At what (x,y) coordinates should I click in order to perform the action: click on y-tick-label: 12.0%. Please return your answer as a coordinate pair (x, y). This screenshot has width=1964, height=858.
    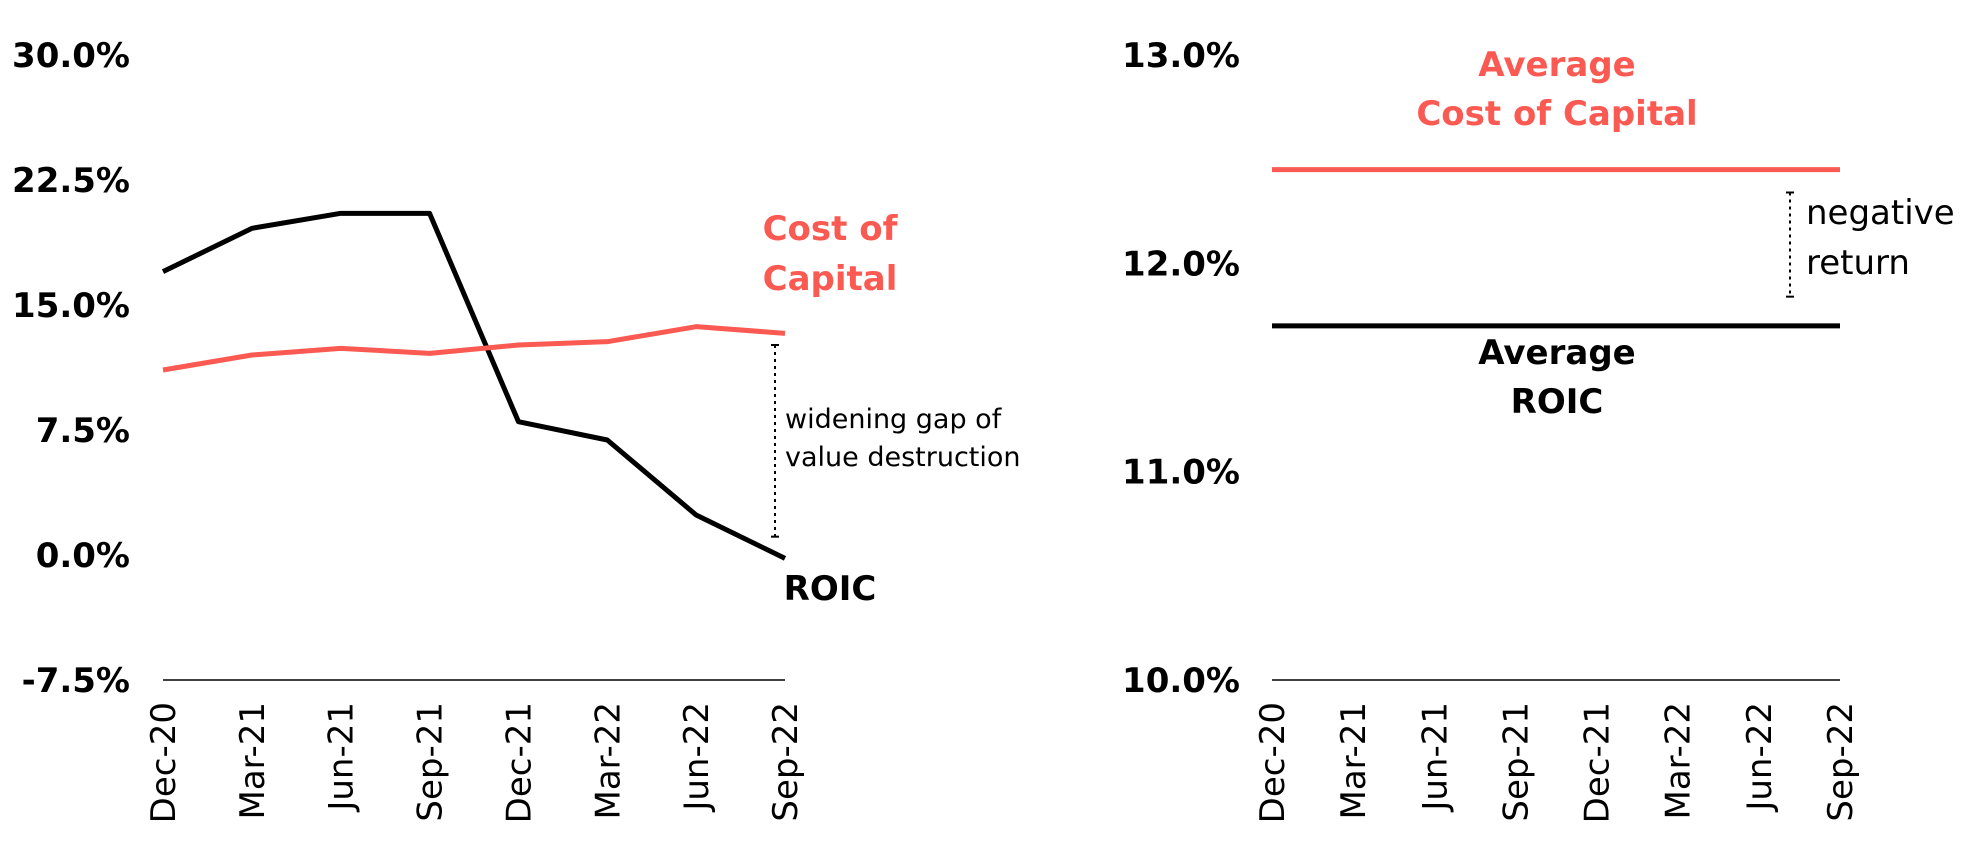
    Looking at the image, I should click on (1181, 264).